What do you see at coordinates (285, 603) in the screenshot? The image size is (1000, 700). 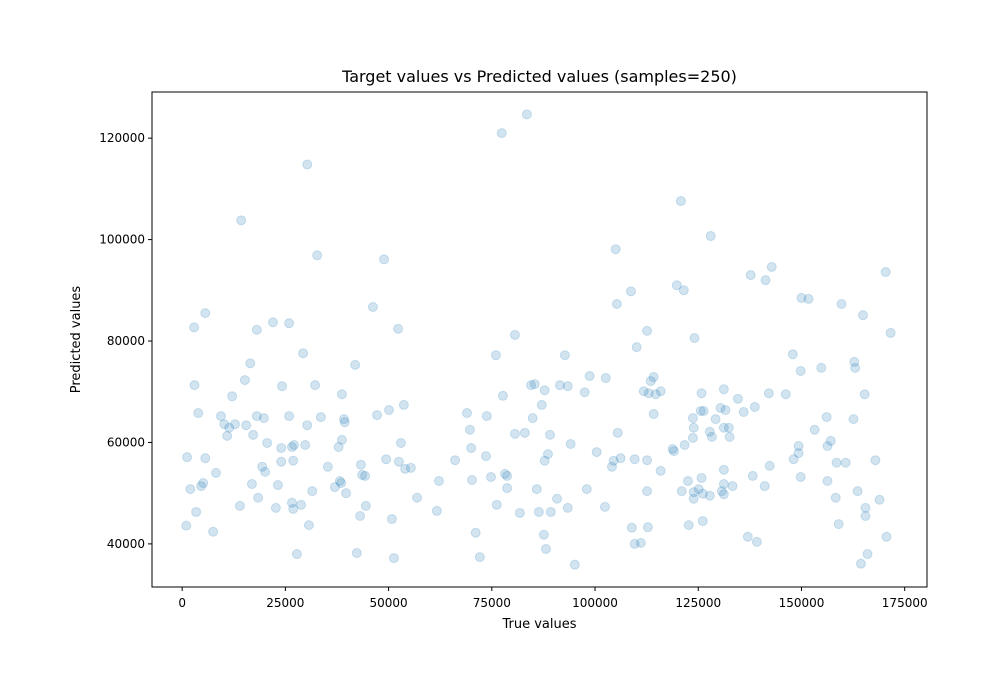 I see `x-tick-label: 25000` at bounding box center [285, 603].